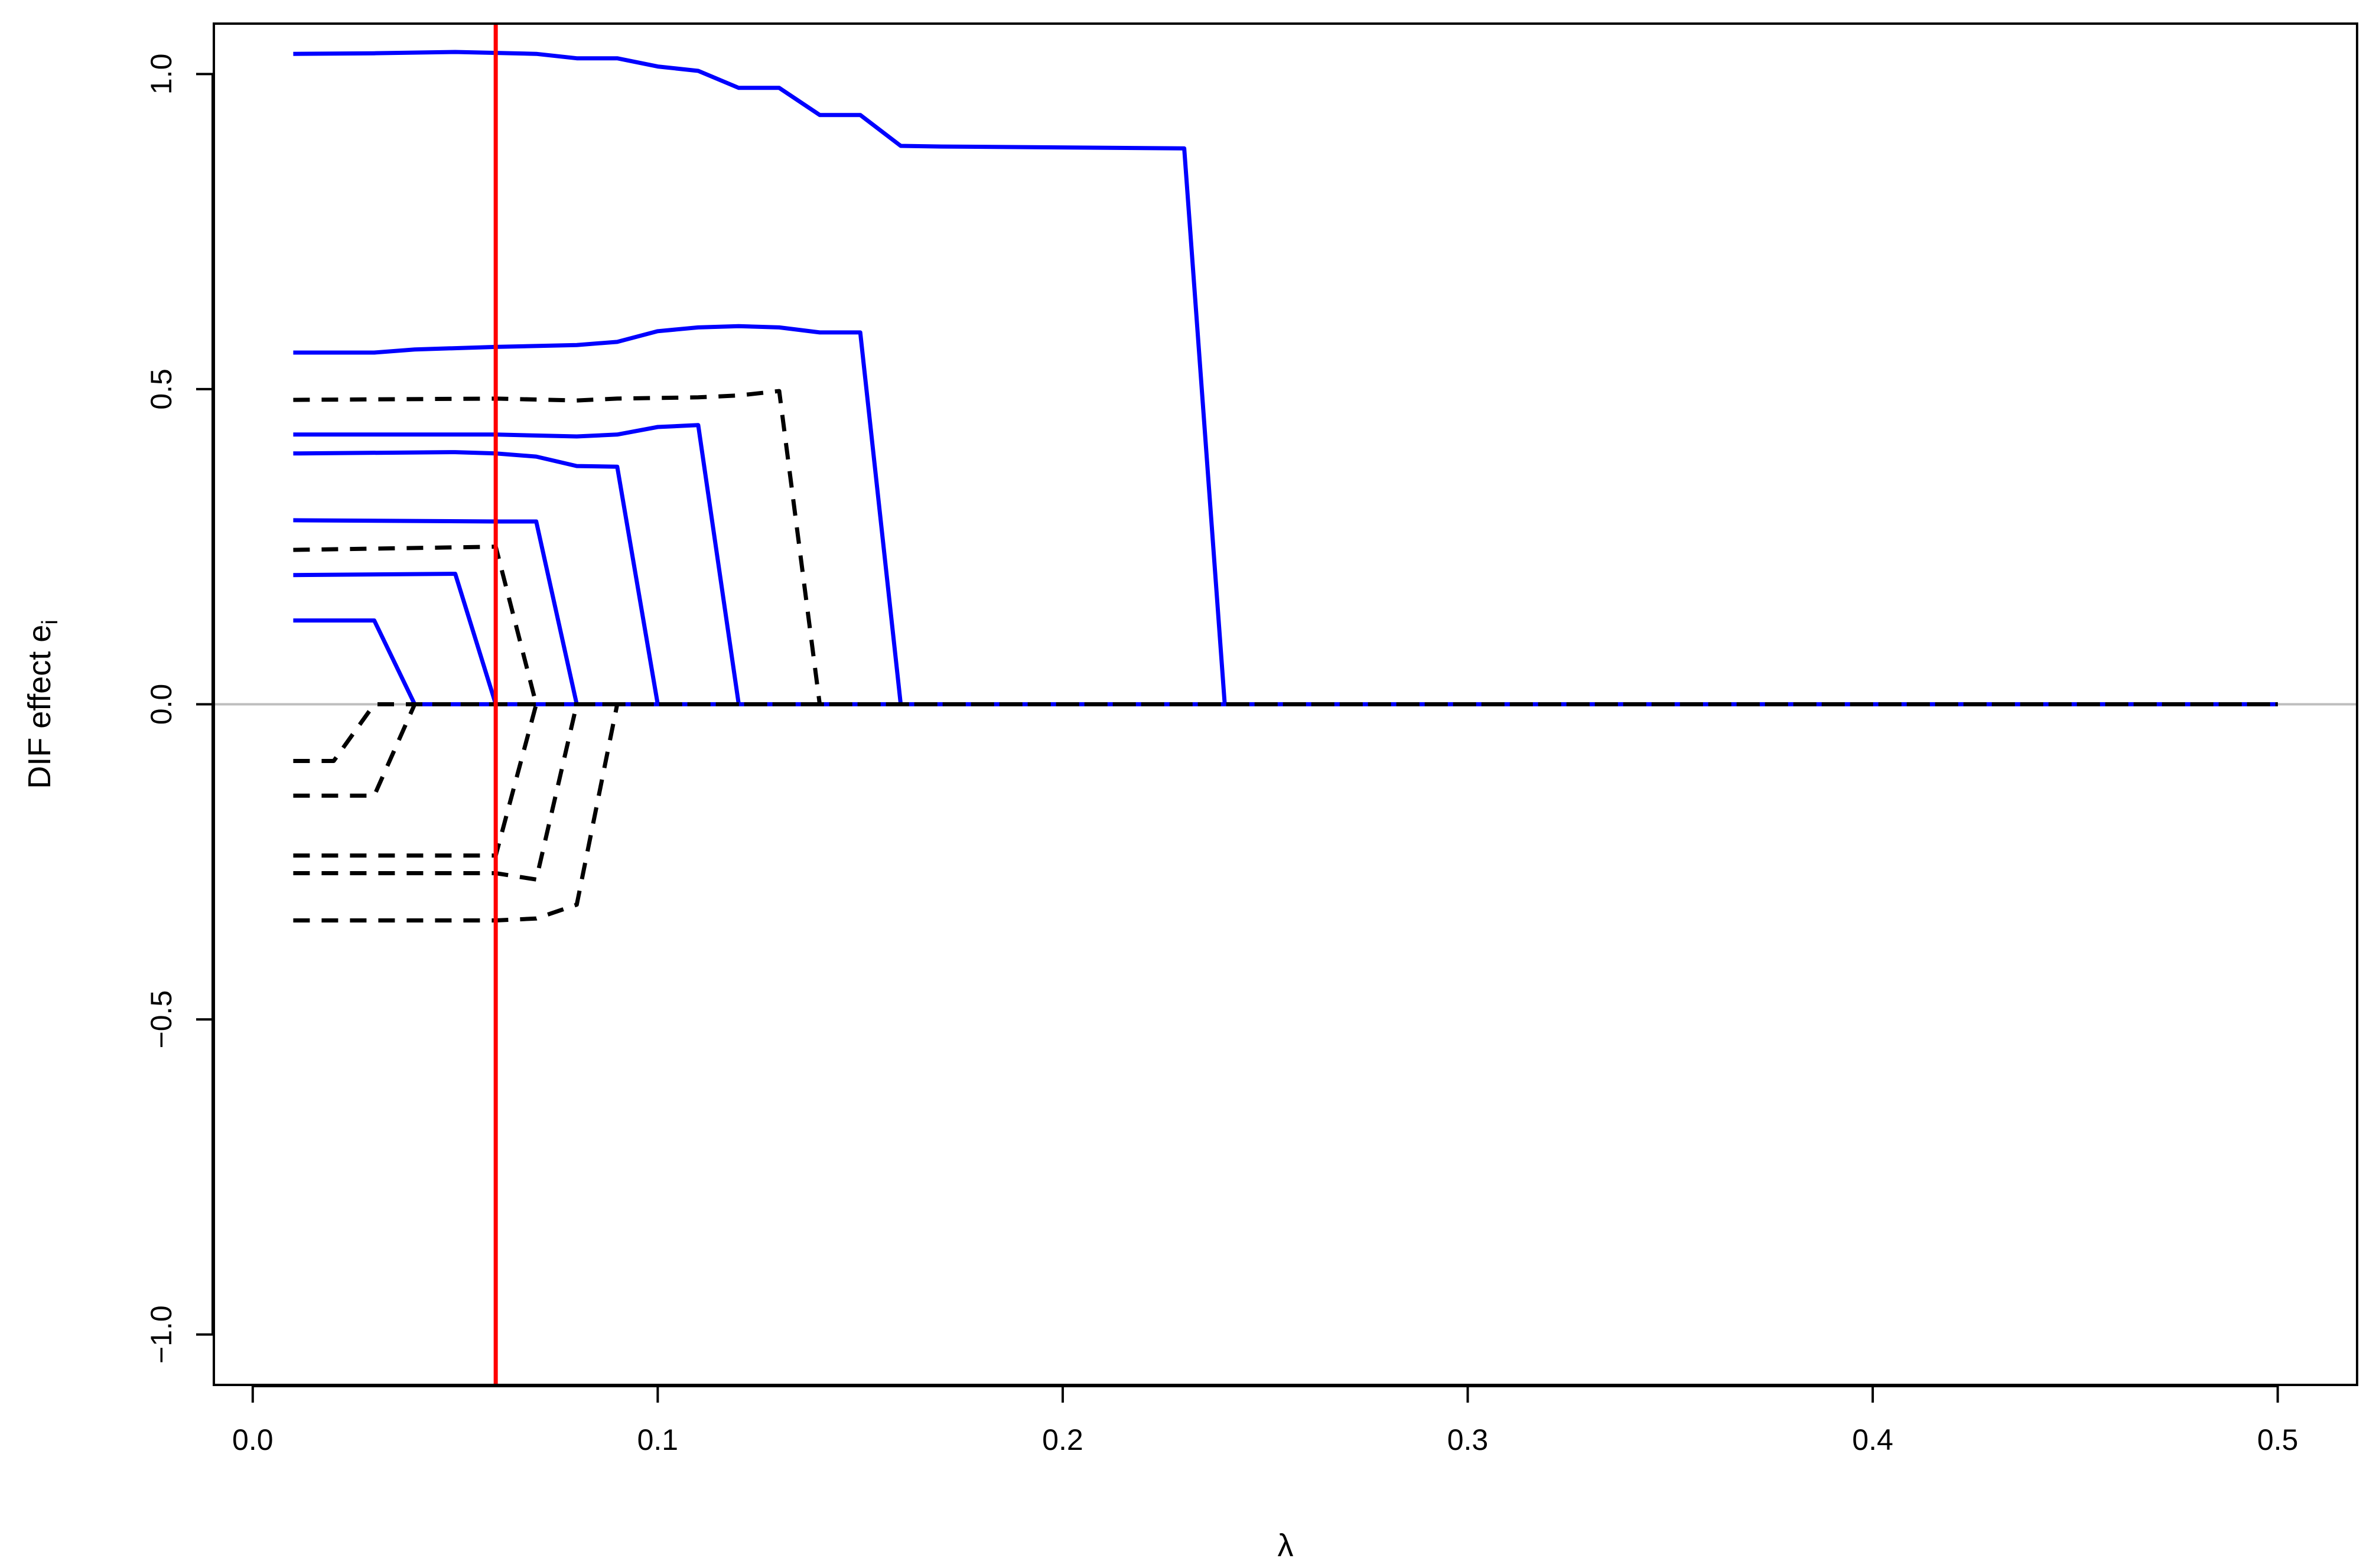  Describe the element at coordinates (2278, 1439) in the screenshot. I see `x-tick-label: 0.5` at that location.